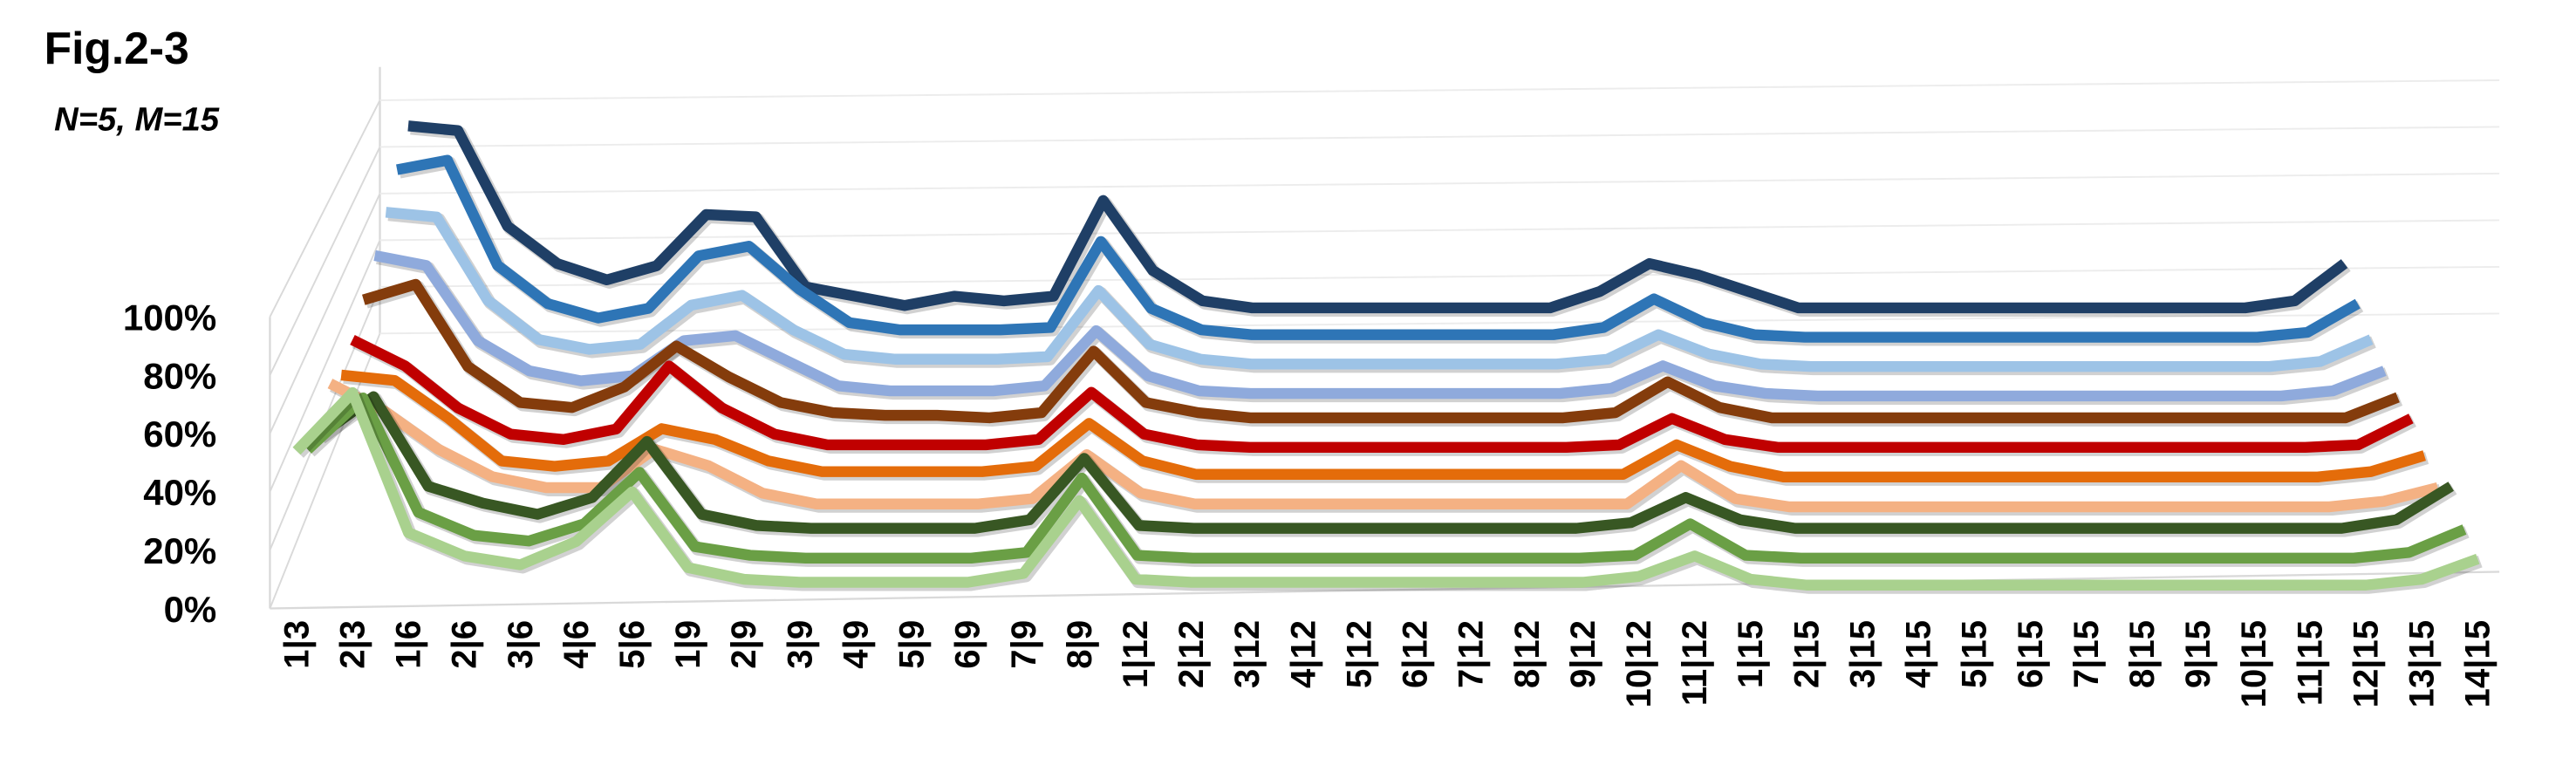  I want to click on x-tick-label: 8|9, so click(1080, 644).